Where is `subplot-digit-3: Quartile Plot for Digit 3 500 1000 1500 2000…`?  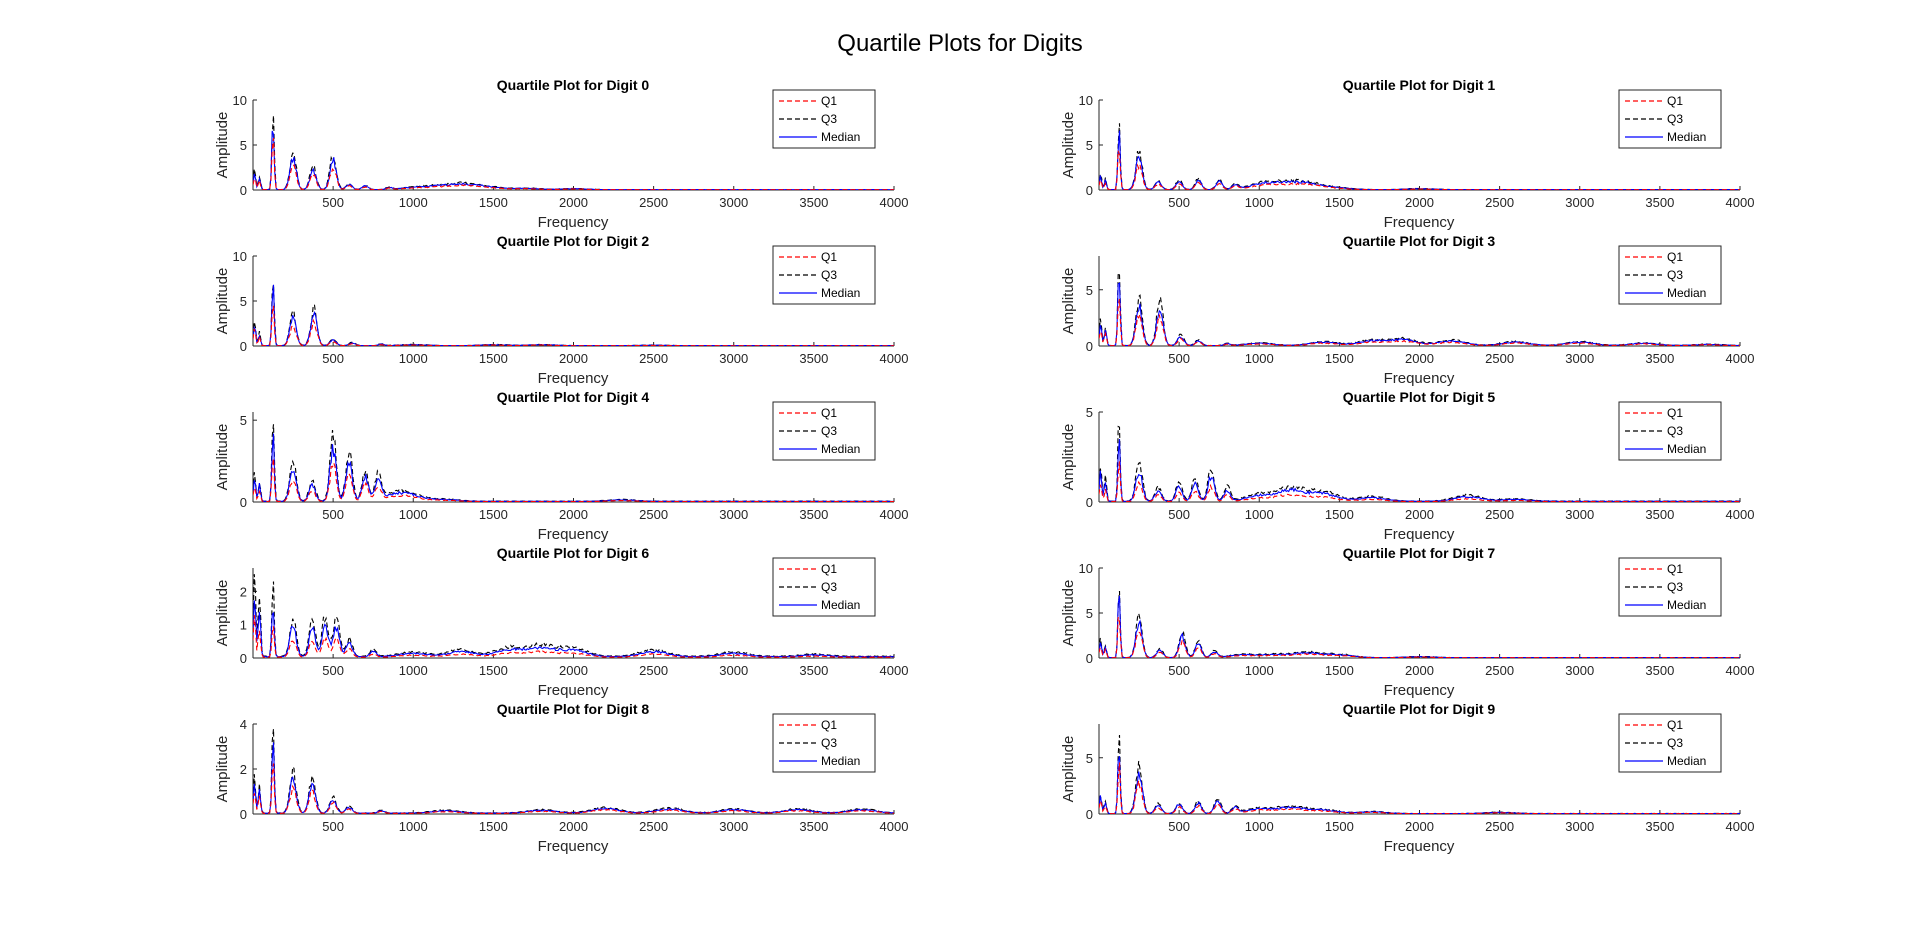
subplot-digit-3: Quartile Plot for Digit 3 500 1000 1500 2000… is located at coordinates (1407, 310).